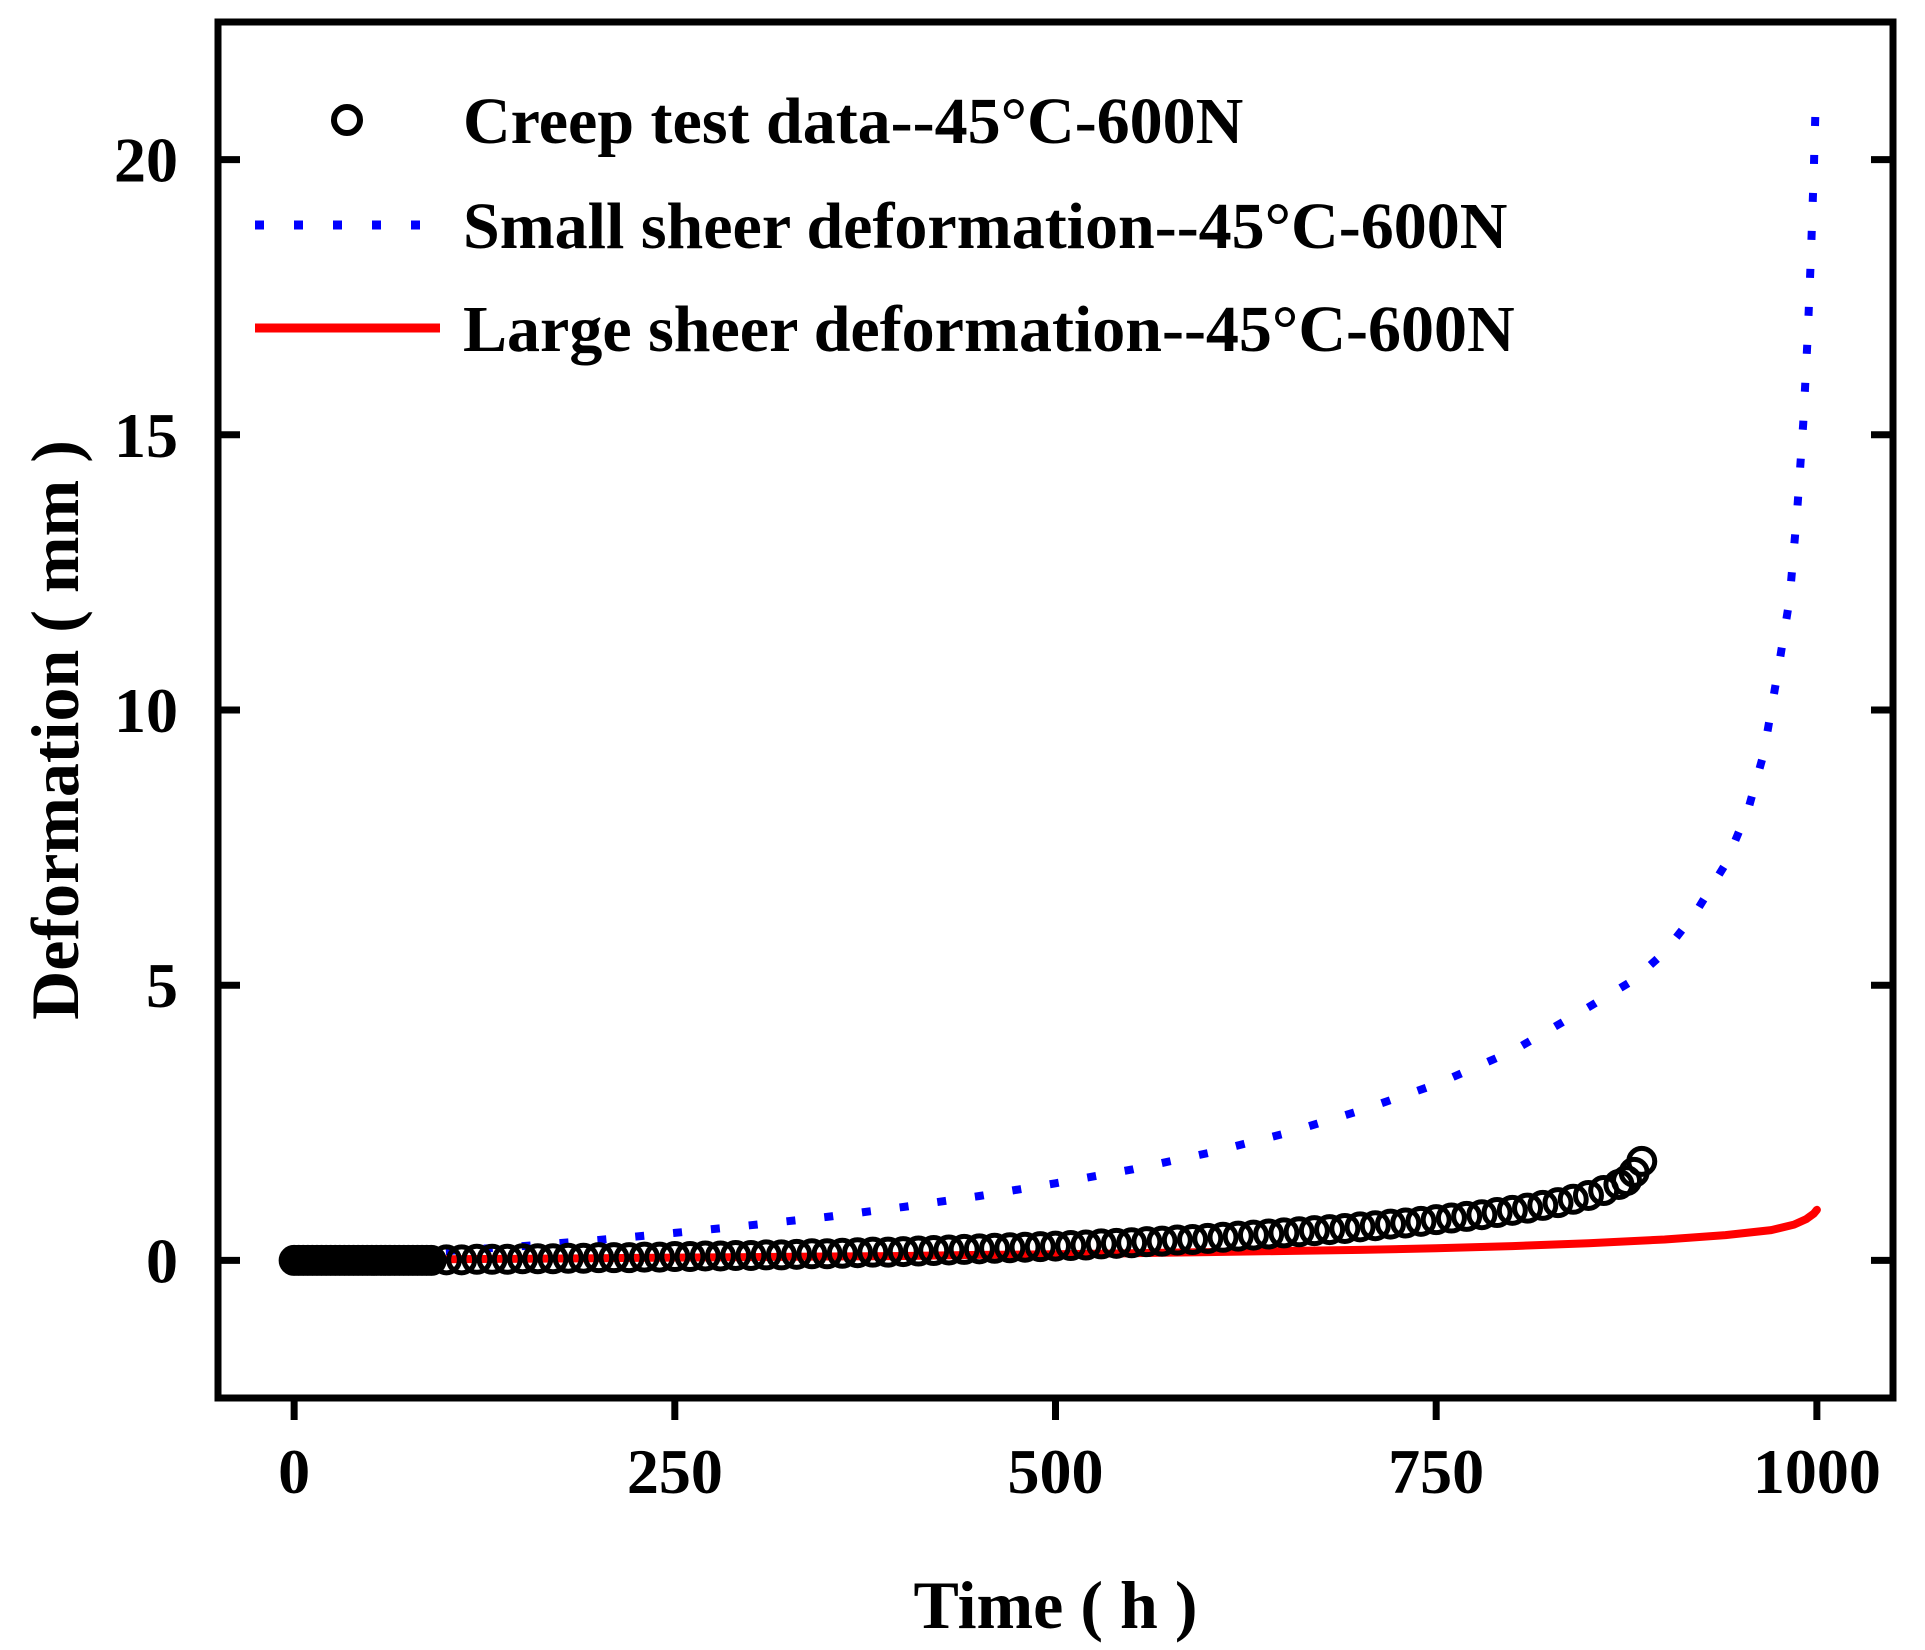 This screenshot has width=1925, height=1650. I want to click on legend-label: Small sheer deformation--45°C-600N, so click(985, 226).